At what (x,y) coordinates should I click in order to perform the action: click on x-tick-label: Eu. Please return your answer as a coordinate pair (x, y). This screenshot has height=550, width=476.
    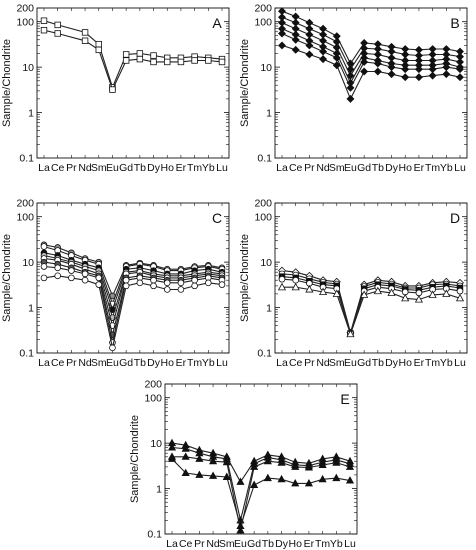
    Looking at the image, I should click on (112, 168).